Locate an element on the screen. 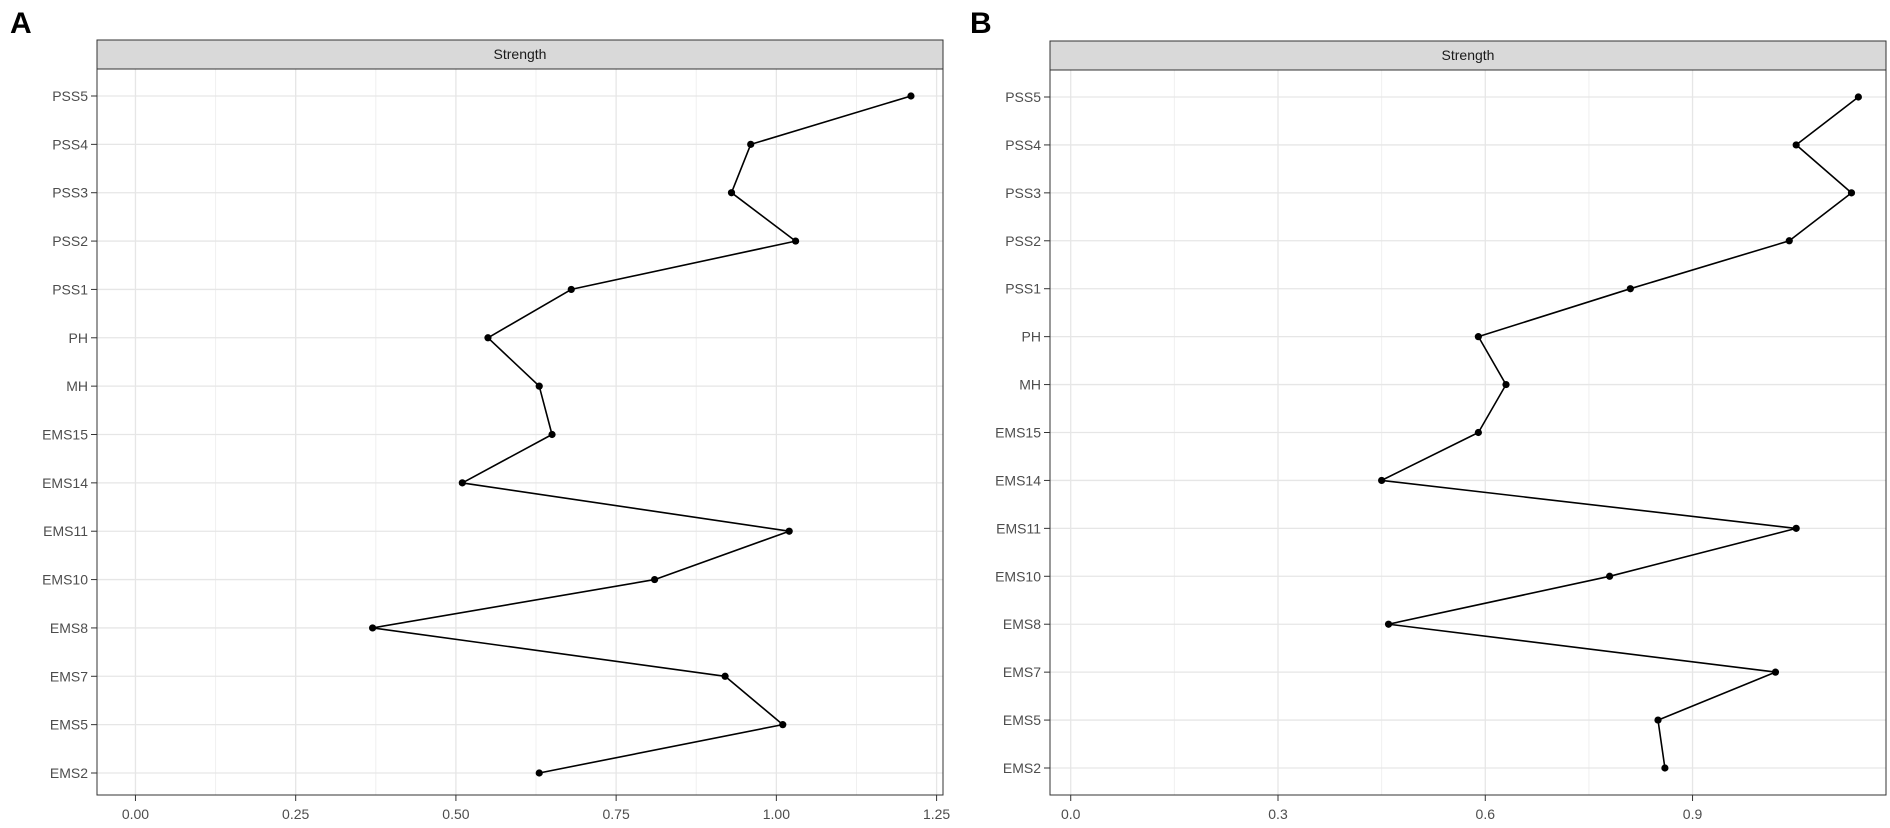 This screenshot has height=828, width=1890. panel-label-a: A is located at coordinates (21, 23).